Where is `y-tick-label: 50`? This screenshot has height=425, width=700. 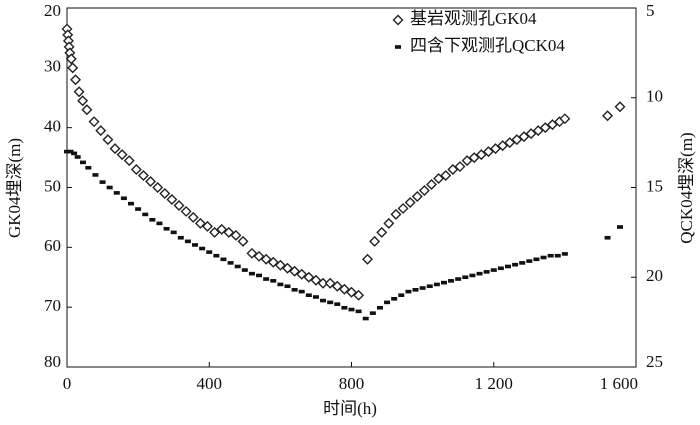
y-tick-label: 50 is located at coordinates (52, 185).